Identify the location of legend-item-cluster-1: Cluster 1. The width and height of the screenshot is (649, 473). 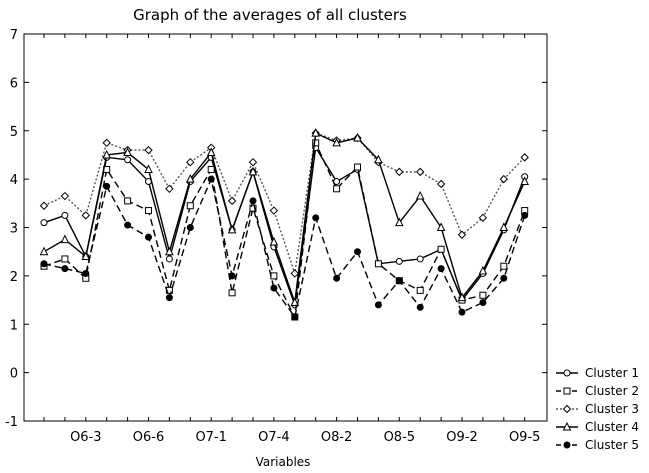
(597, 373).